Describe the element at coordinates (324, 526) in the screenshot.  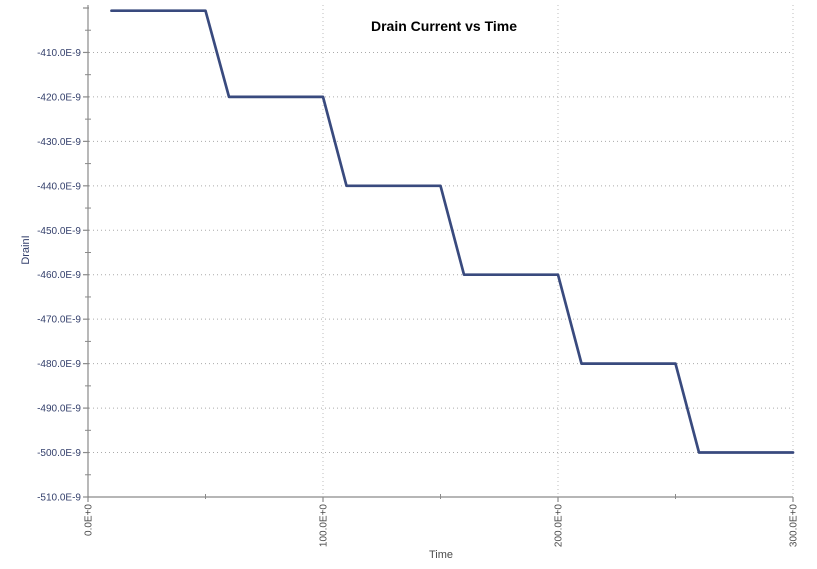
I see `x-tick-label: 100.0E+0` at that location.